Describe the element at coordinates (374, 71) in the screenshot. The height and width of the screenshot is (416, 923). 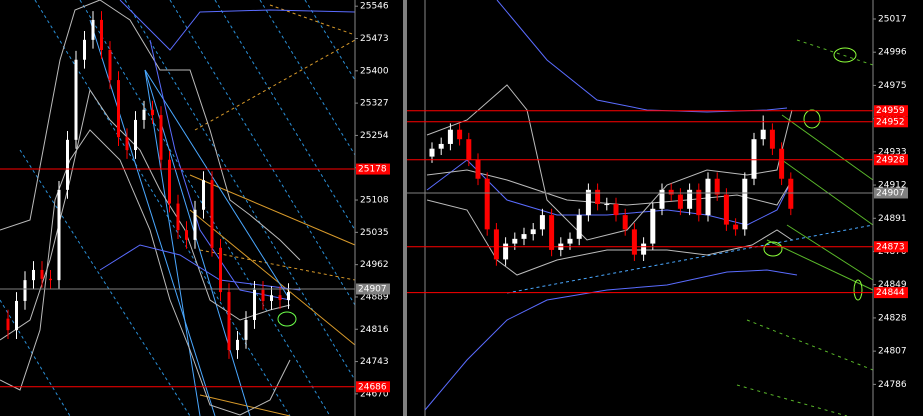
I see `y-tick-label: 25400` at that location.